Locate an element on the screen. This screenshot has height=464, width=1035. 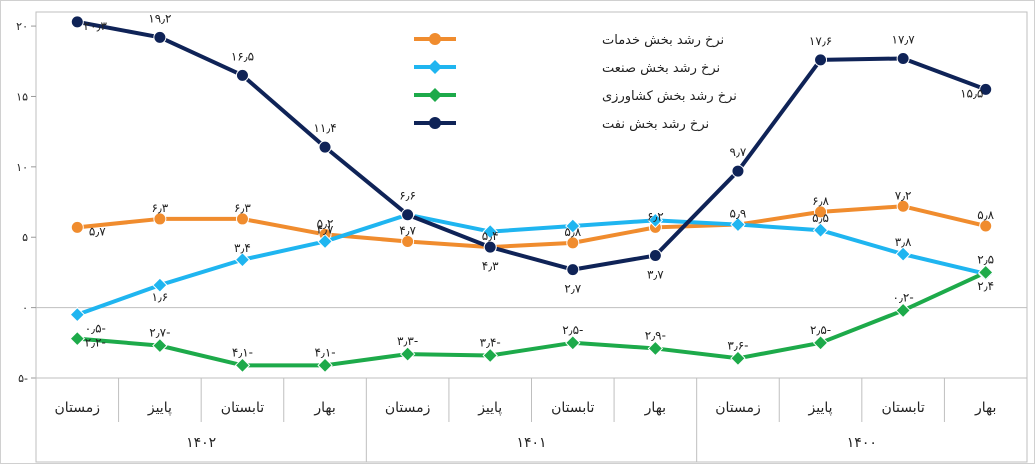
data-label: ۳٫۳- is located at coordinates (407, 341).